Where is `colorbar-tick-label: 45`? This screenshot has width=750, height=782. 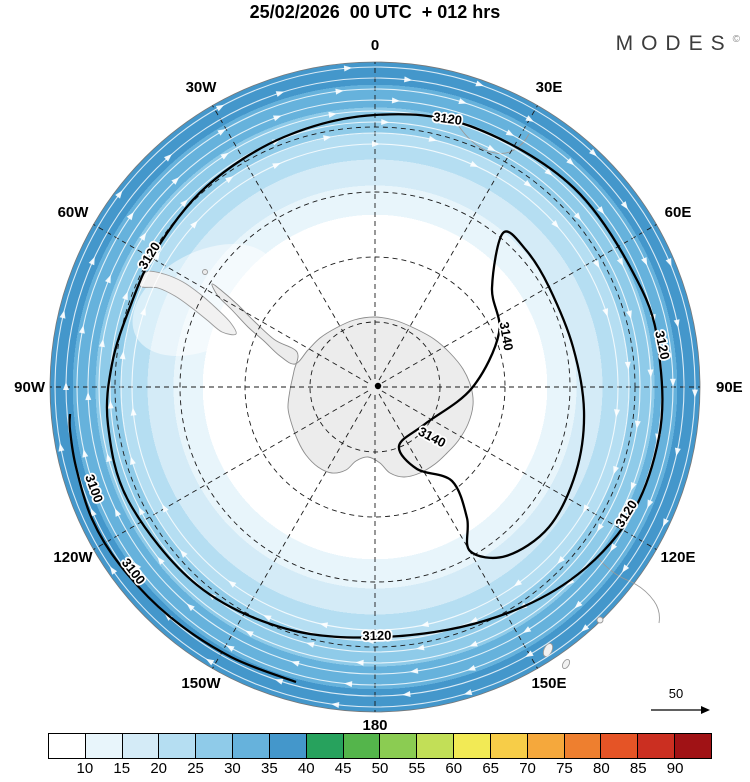
colorbar-tick-label: 45 is located at coordinates (343, 768).